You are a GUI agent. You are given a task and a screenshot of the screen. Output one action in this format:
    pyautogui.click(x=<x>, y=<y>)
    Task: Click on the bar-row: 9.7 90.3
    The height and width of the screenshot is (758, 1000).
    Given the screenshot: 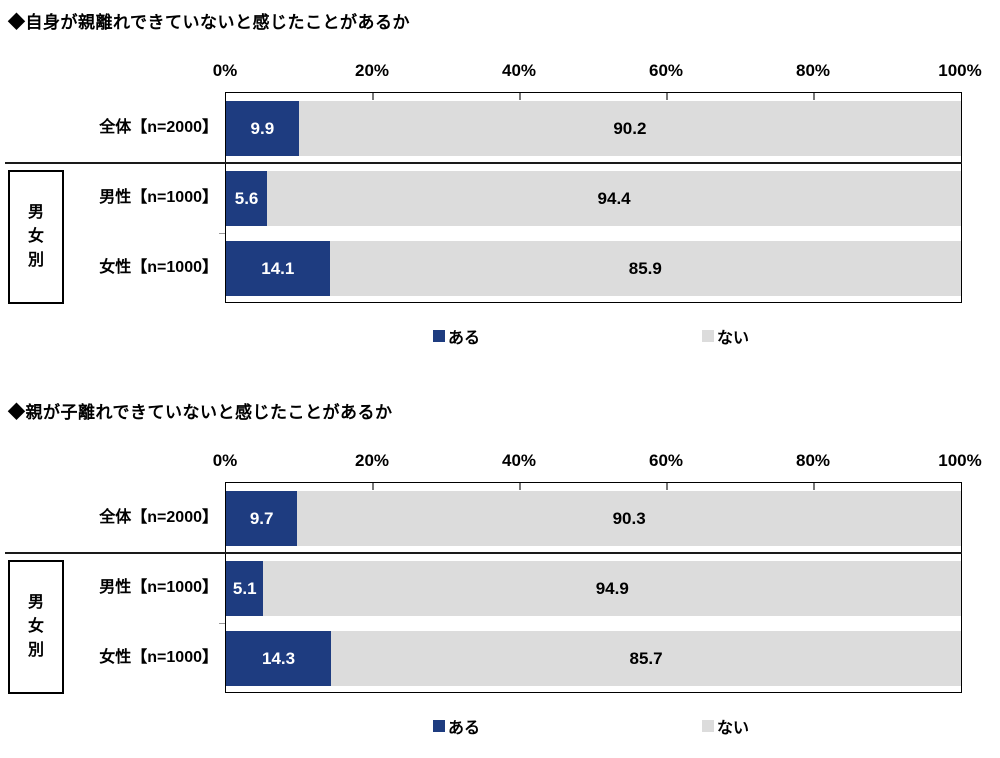 What is the action you would take?
    pyautogui.click(x=593, y=518)
    